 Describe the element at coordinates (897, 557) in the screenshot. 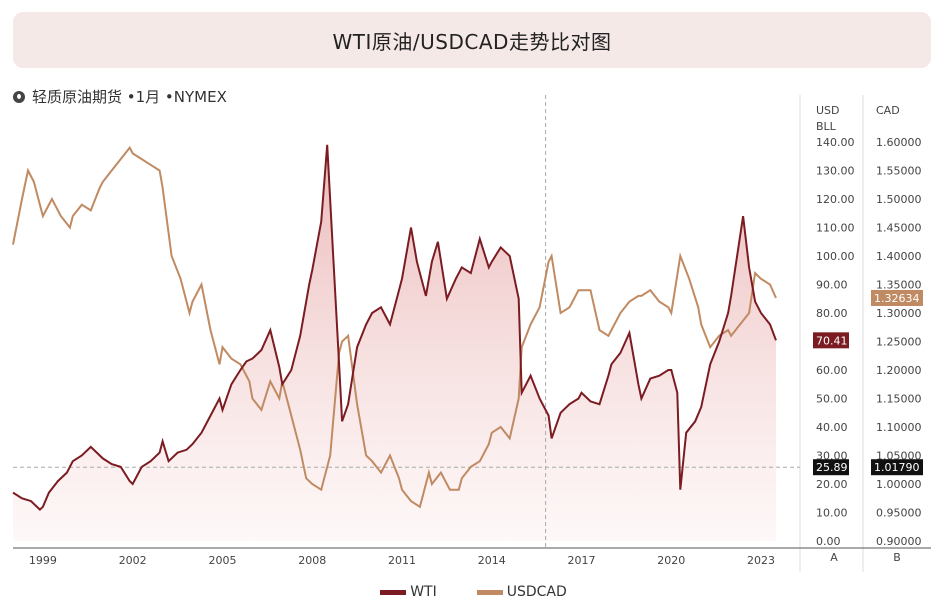

I see `right-axis-footer: B` at that location.